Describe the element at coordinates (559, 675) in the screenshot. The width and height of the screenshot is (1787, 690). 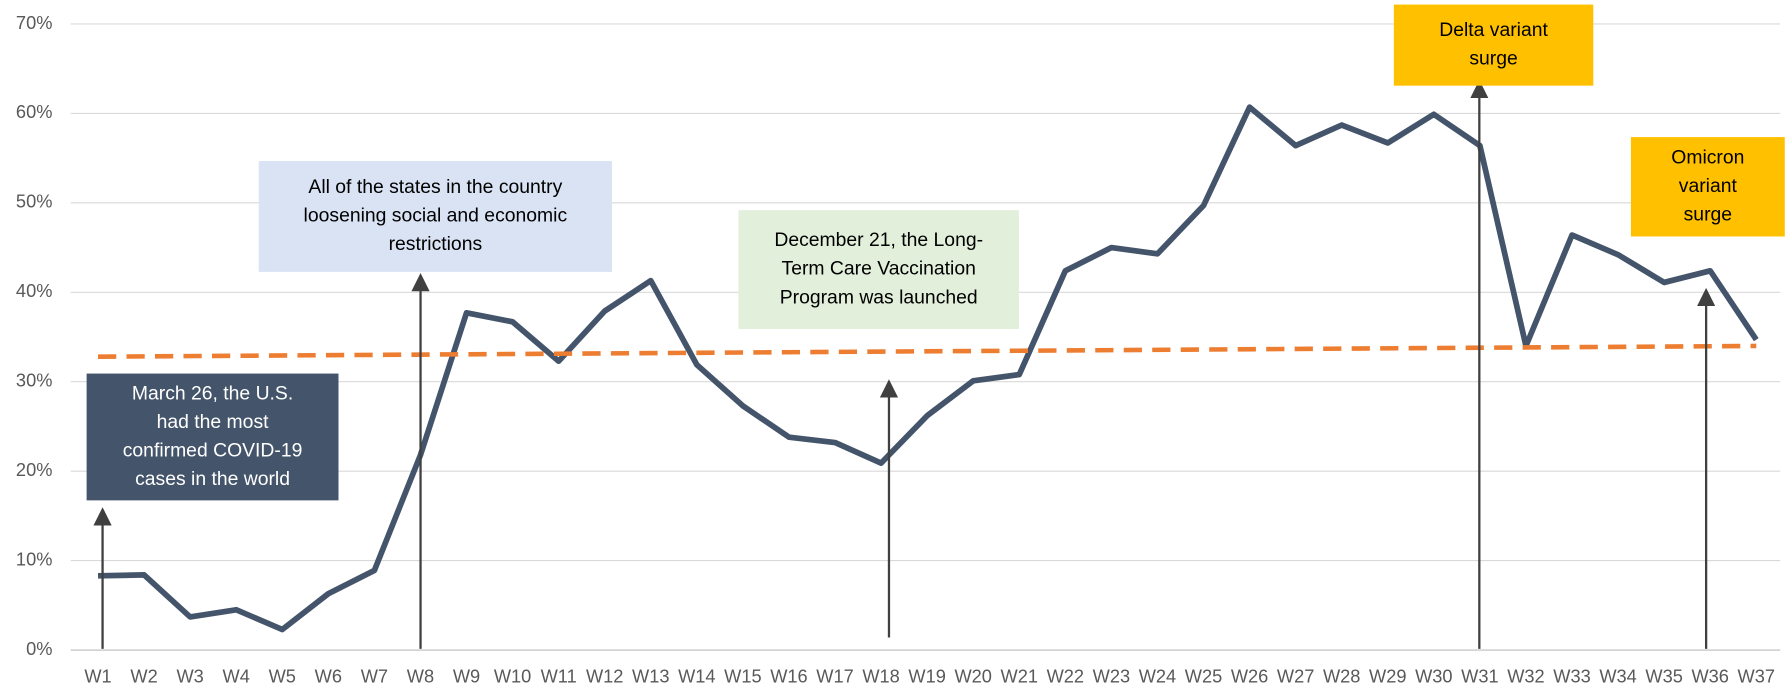
I see `x-tick-label: W11` at that location.